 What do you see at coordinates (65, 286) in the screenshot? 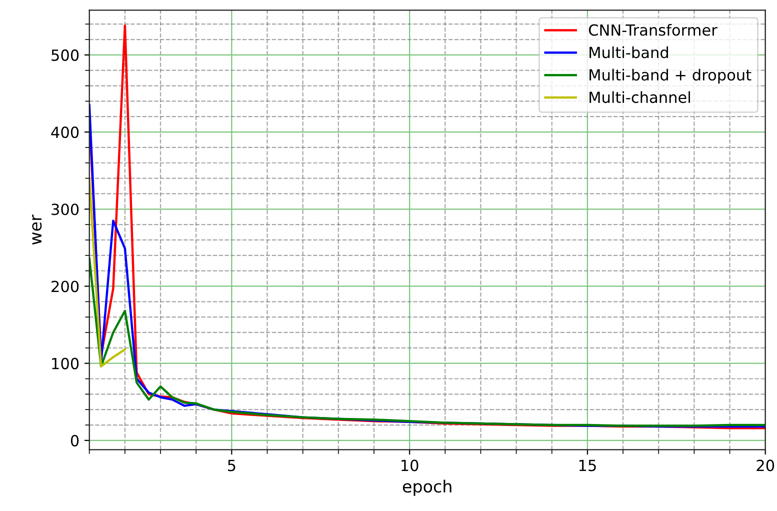
I see `y-tick-label: 200` at bounding box center [65, 286].